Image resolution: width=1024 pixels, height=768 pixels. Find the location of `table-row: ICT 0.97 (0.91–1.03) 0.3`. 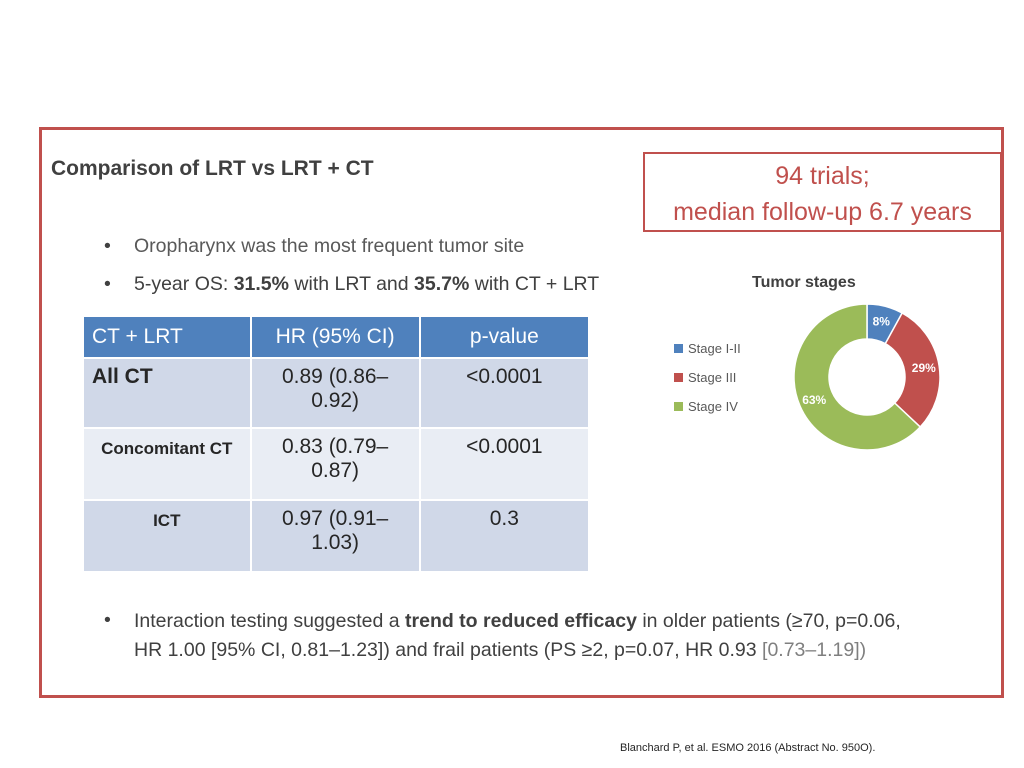

table-row: ICT 0.97 (0.91–1.03) 0.3 is located at coordinates (336, 536).